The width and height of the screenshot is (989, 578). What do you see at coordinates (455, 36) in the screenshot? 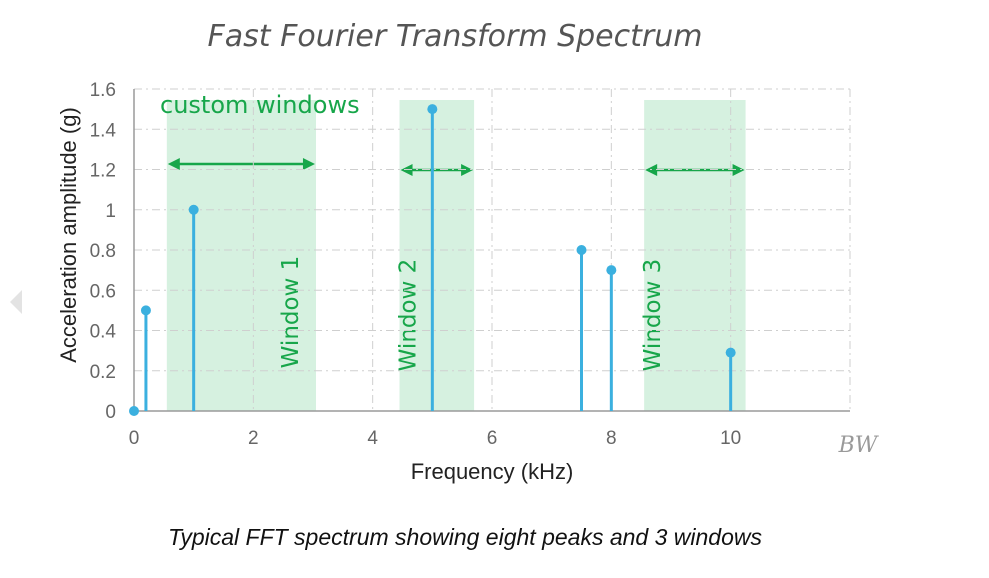
I see `chart-title: Fast Fourier Transform Spectrum` at bounding box center [455, 36].